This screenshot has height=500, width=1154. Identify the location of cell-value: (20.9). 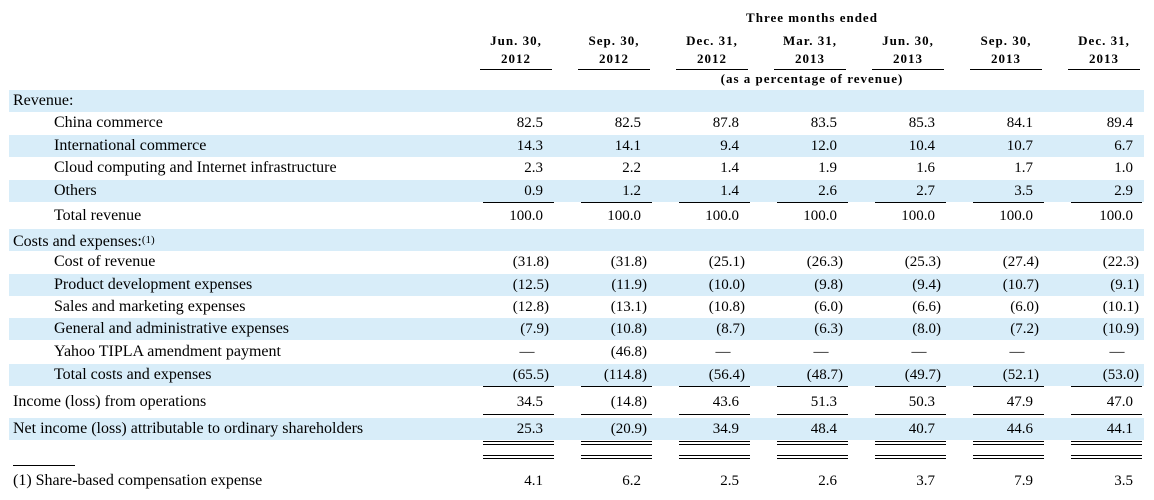
(628, 429).